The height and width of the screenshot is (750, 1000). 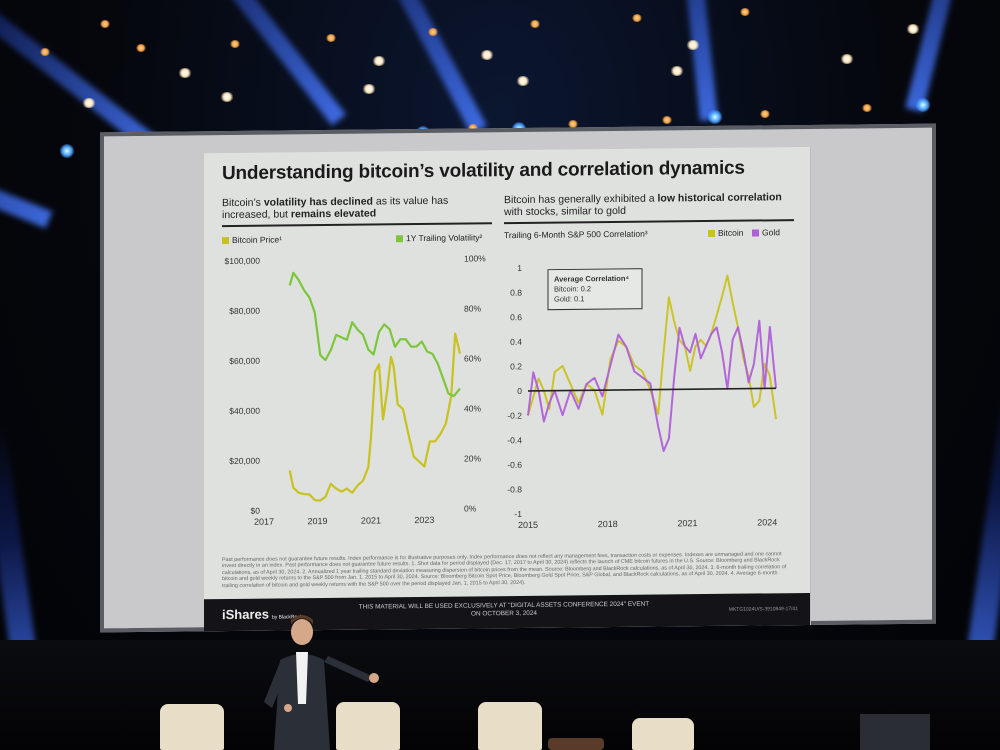 I want to click on side-table, so click(x=576, y=744).